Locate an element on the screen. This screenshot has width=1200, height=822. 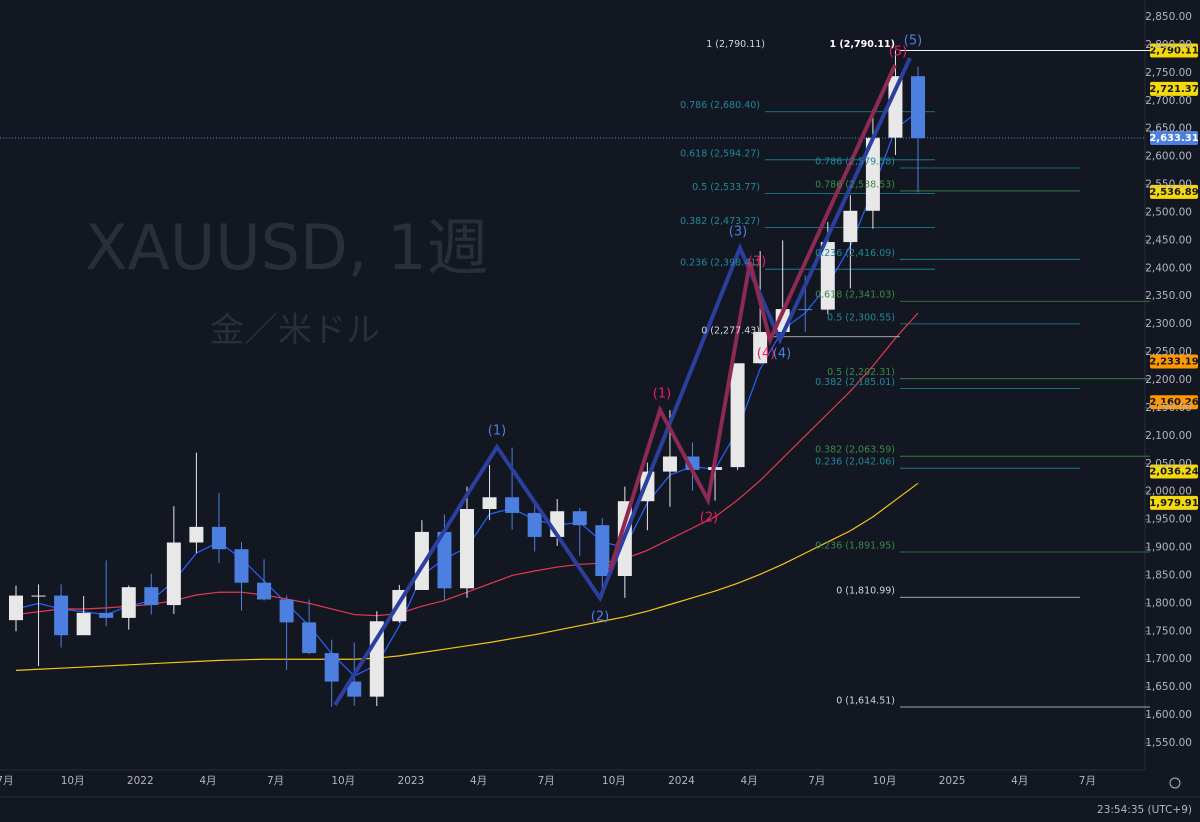
y-tick-label: 2,050.00 is located at coordinates (1168, 464).